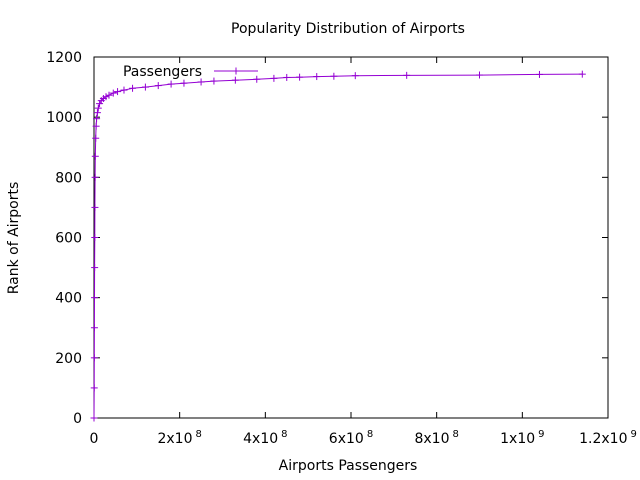  I want to click on x-tick-label: 1x10 9, so click(522, 438).